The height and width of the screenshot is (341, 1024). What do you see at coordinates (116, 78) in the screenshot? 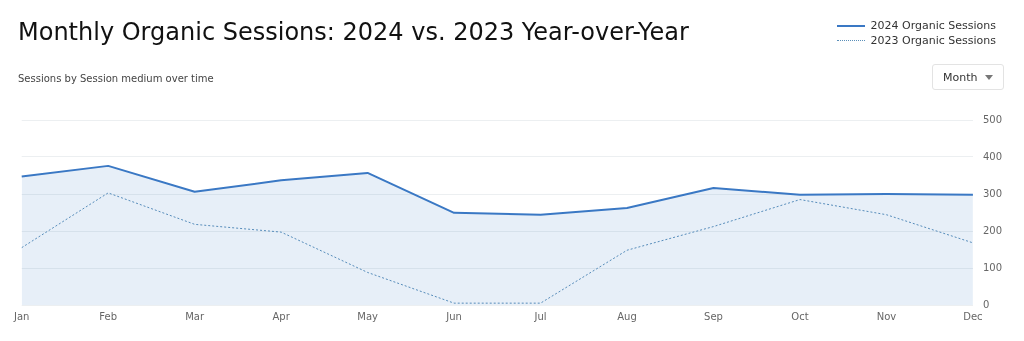
I see `chart-subtitle: Sessions by Session medium over time` at bounding box center [116, 78].